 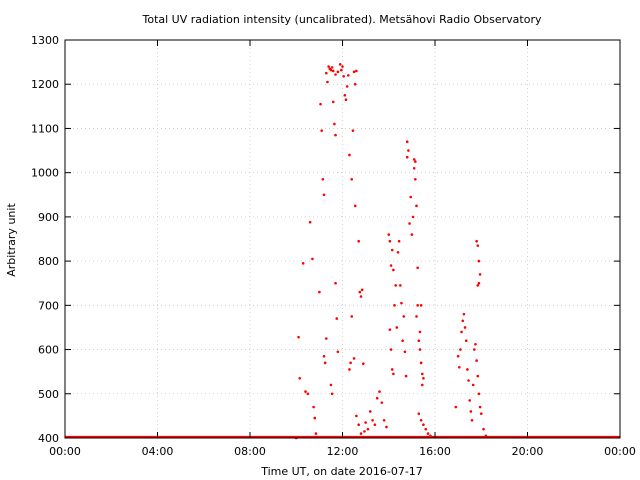 I want to click on x-tick-label: 08:00, so click(x=250, y=451).